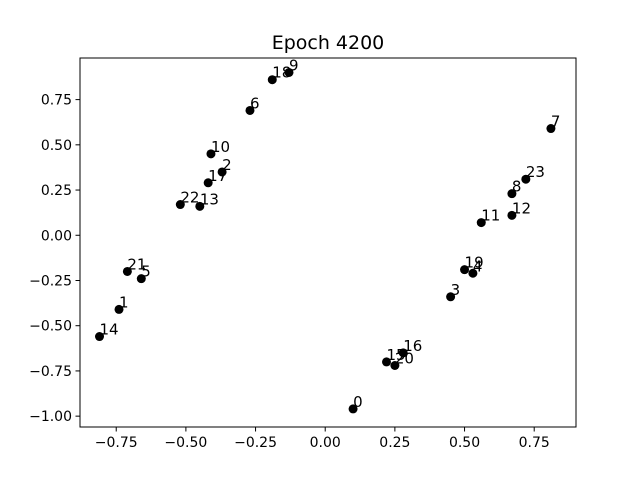  I want to click on data-point-label: 18, so click(281, 73).